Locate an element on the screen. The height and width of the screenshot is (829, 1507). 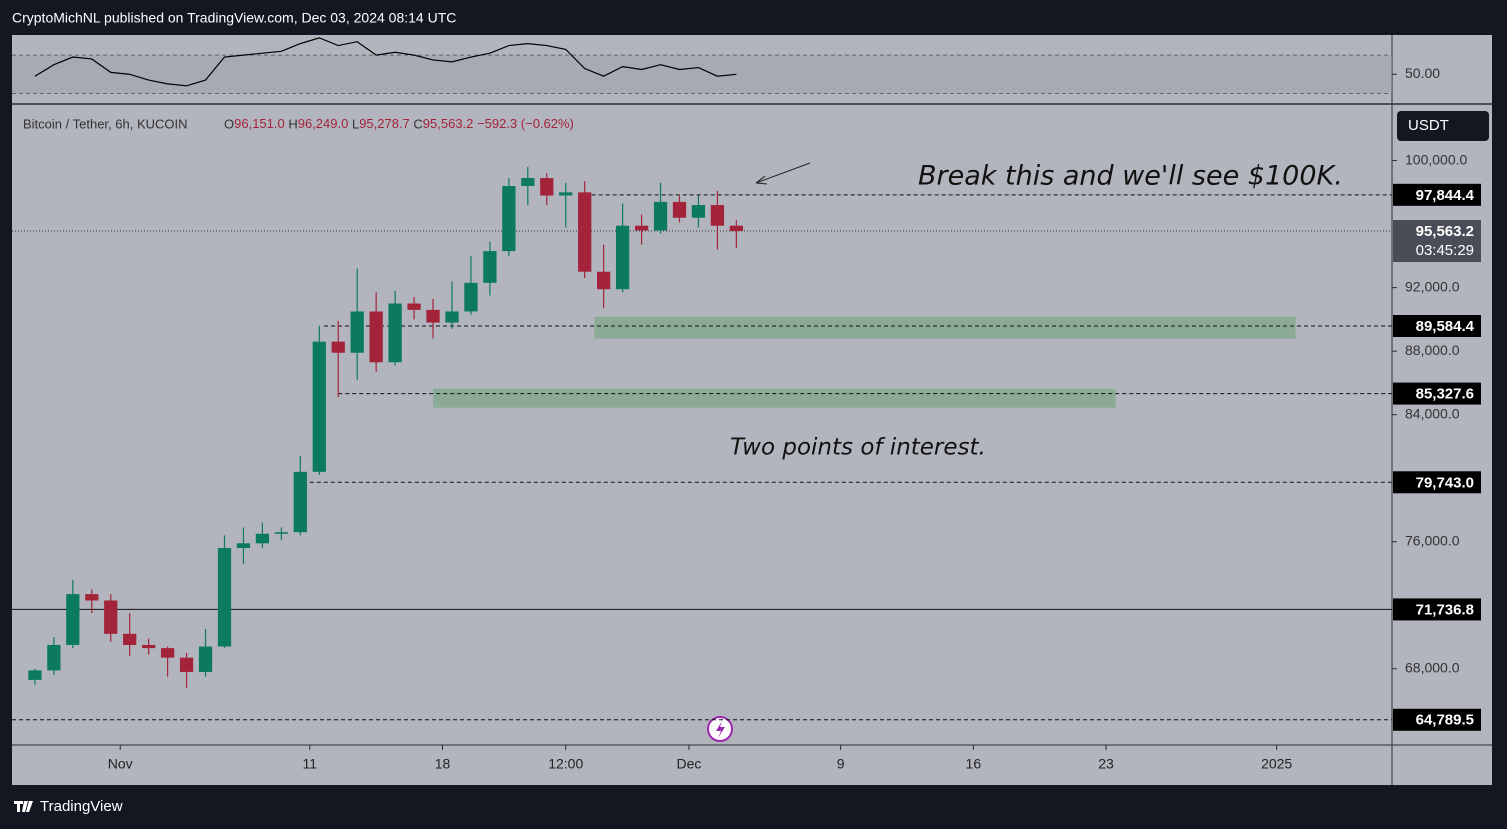
y-tick-label: 84,000.0 is located at coordinates (1432, 413).